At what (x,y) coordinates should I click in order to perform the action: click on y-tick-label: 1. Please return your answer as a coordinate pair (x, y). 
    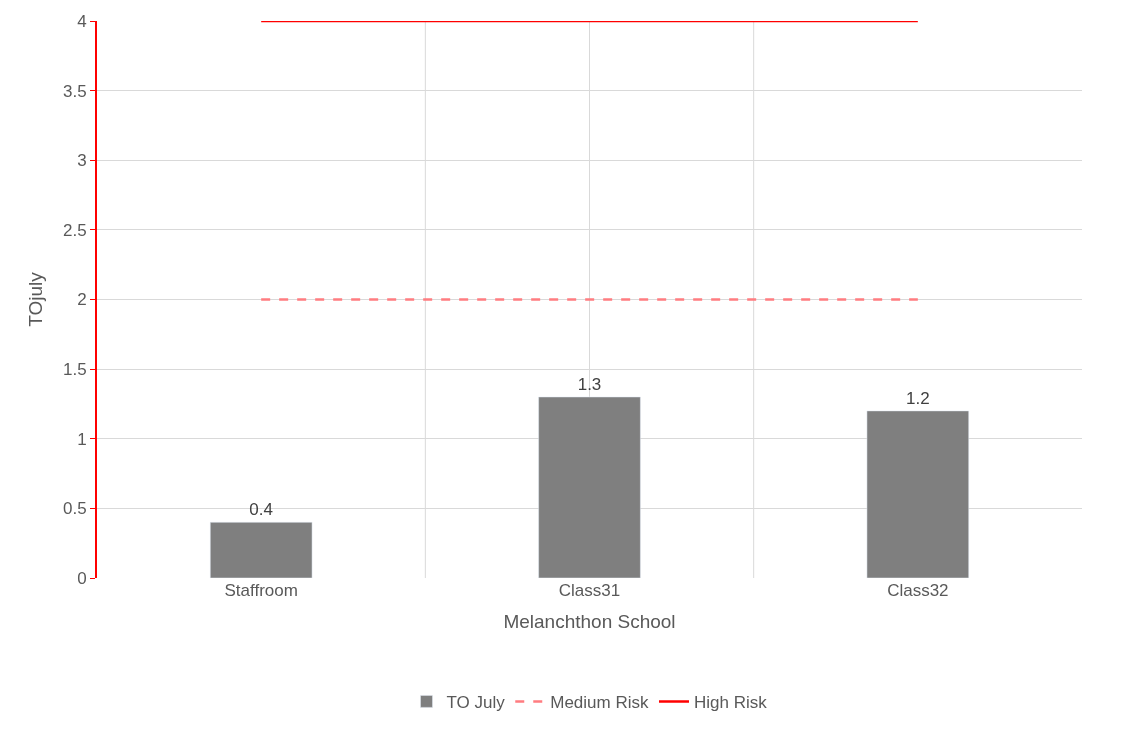
    Looking at the image, I should click on (82, 439).